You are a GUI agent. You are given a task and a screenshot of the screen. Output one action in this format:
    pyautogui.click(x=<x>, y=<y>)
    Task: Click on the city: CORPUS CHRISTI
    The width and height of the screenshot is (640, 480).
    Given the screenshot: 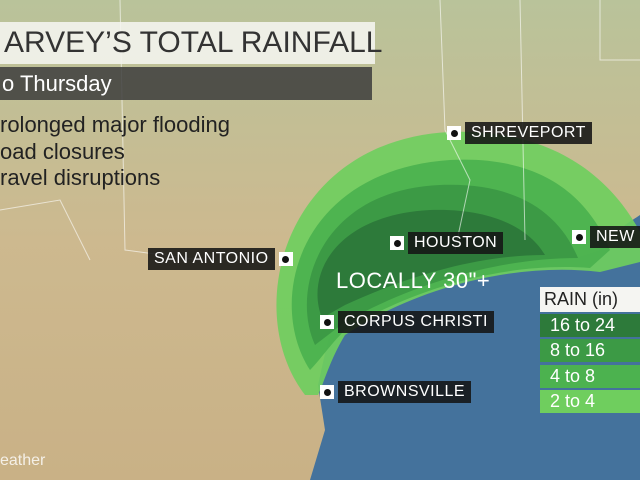 What is the action you would take?
    pyautogui.click(x=407, y=322)
    